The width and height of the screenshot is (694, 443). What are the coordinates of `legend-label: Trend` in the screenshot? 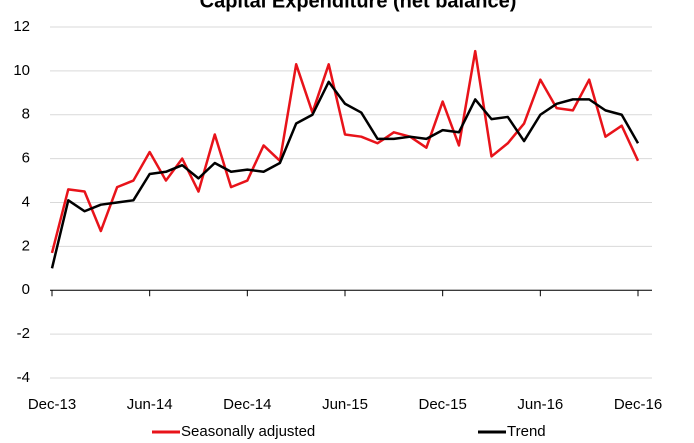 It's located at (526, 431).